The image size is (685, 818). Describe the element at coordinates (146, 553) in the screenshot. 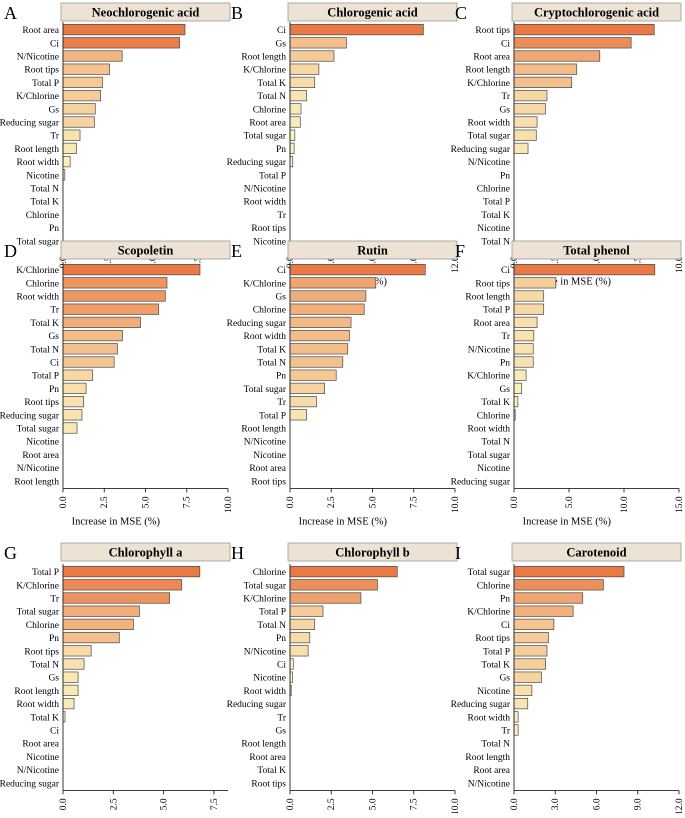

I see `chart-title: Chlorophyll a` at that location.